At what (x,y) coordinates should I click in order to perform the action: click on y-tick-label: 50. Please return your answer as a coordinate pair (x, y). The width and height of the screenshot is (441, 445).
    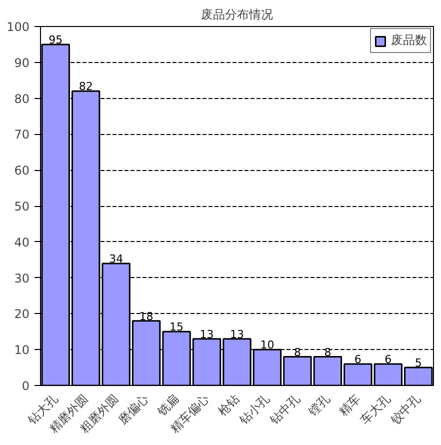
    Looking at the image, I should click on (22, 207).